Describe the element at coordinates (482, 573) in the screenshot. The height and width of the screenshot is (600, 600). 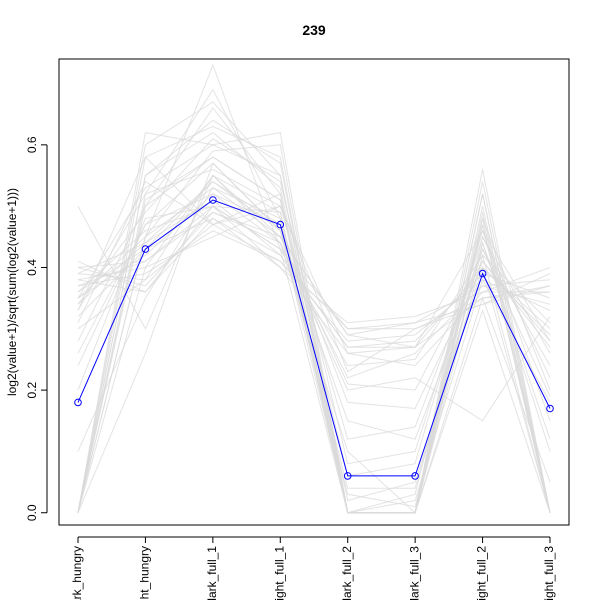
I see `x-tick-label: light_full_2` at that location.